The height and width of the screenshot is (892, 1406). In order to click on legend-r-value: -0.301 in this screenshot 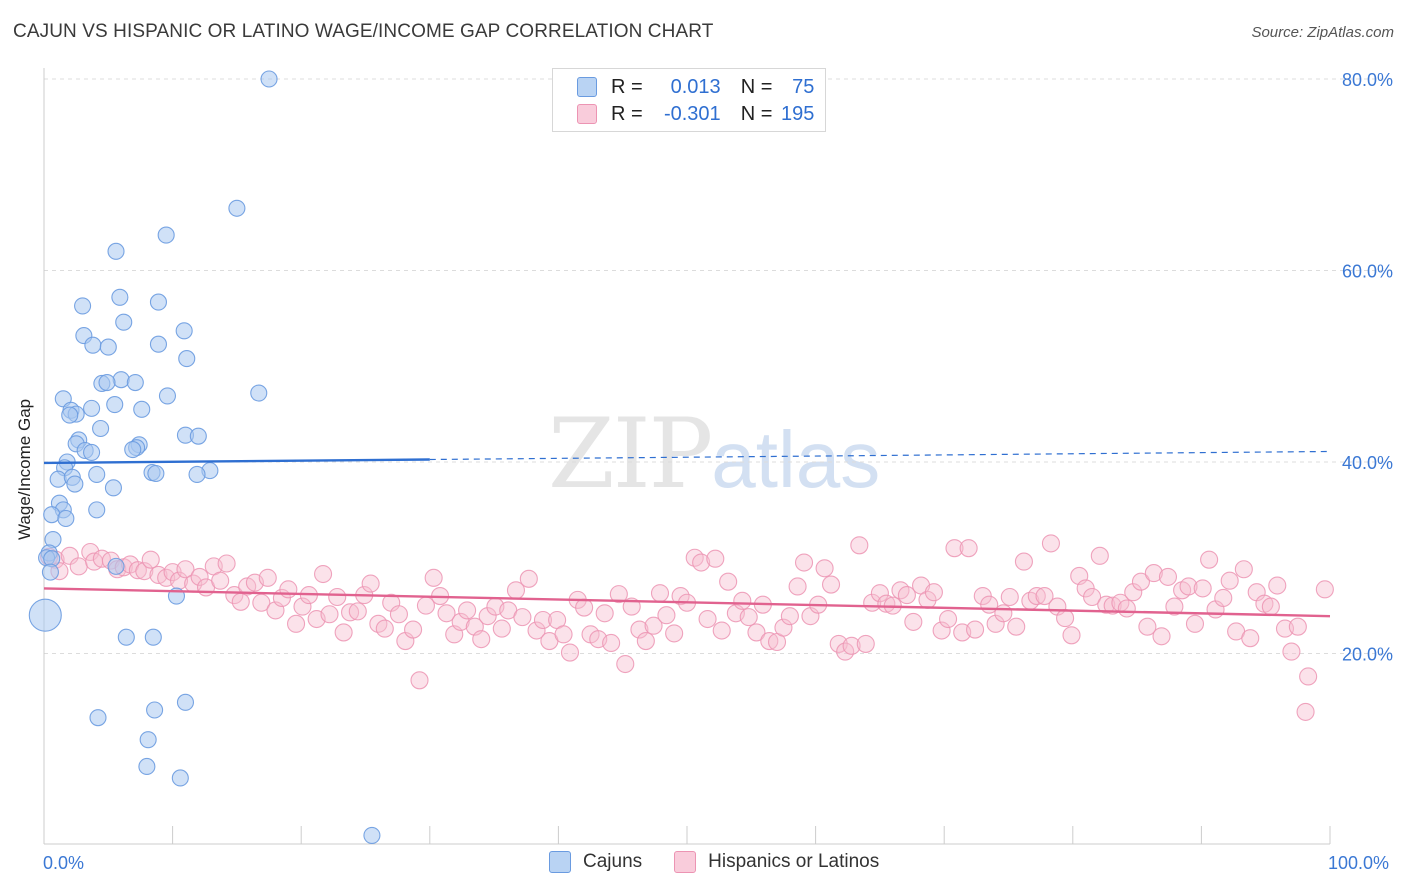, I will do `click(692, 113)`.